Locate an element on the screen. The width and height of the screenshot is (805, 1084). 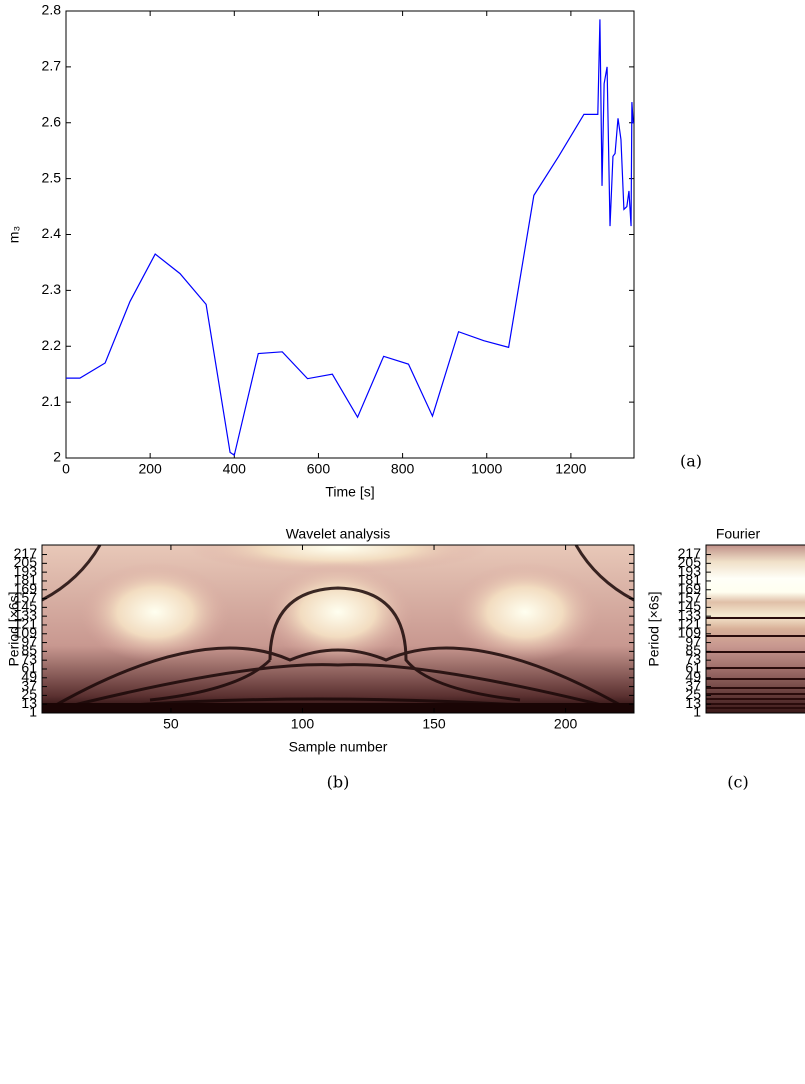
chart-title: Wavelet analysis is located at coordinates (338, 534).